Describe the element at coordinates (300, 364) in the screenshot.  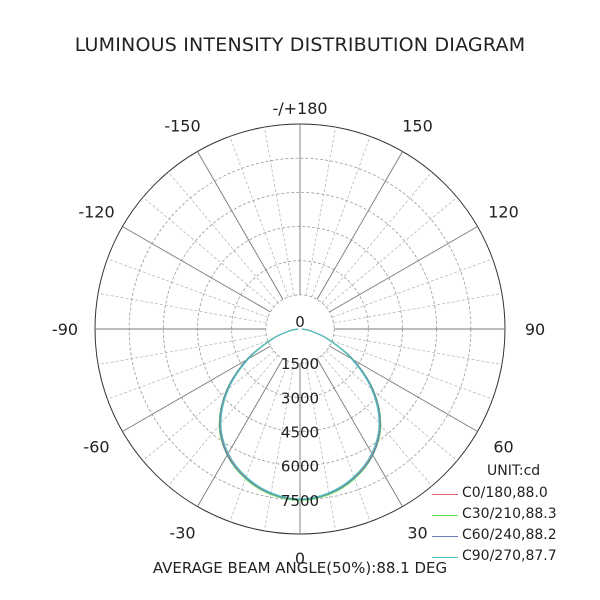
I see `radial-tick-label: 1500` at that location.